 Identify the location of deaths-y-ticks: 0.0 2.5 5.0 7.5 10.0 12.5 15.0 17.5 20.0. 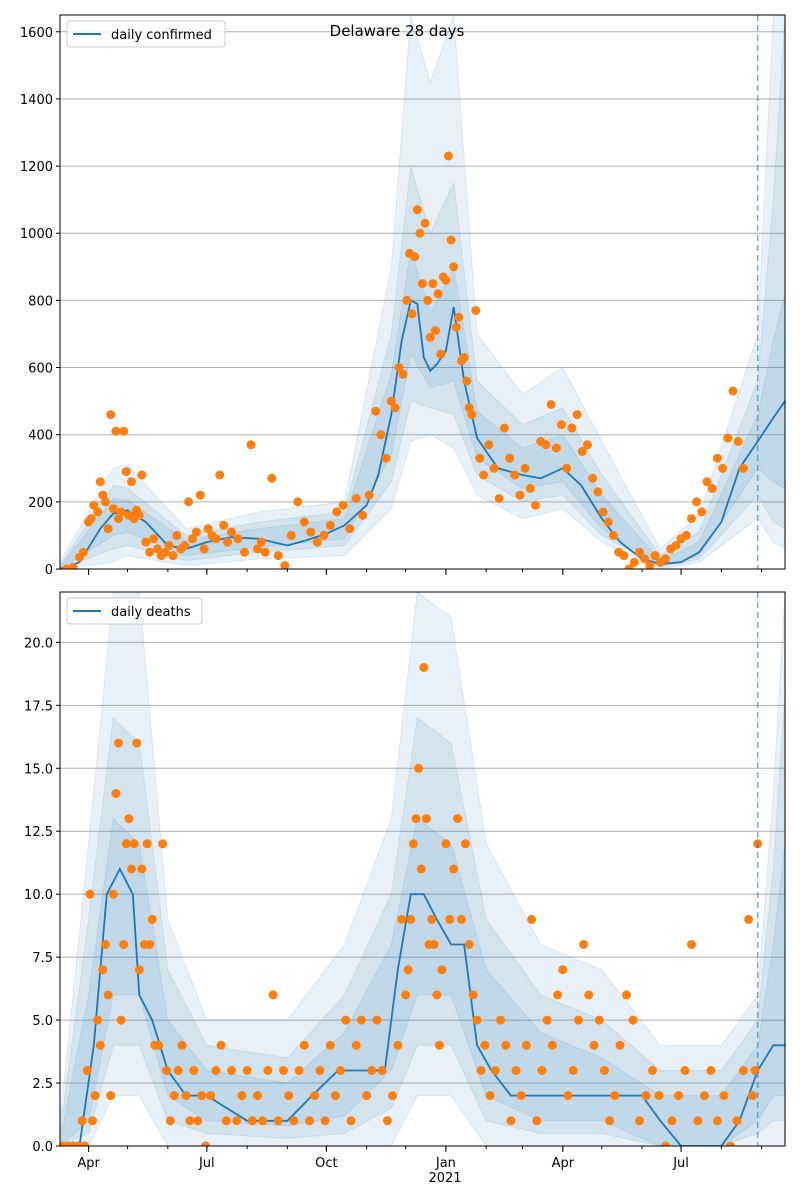
(42, 895).